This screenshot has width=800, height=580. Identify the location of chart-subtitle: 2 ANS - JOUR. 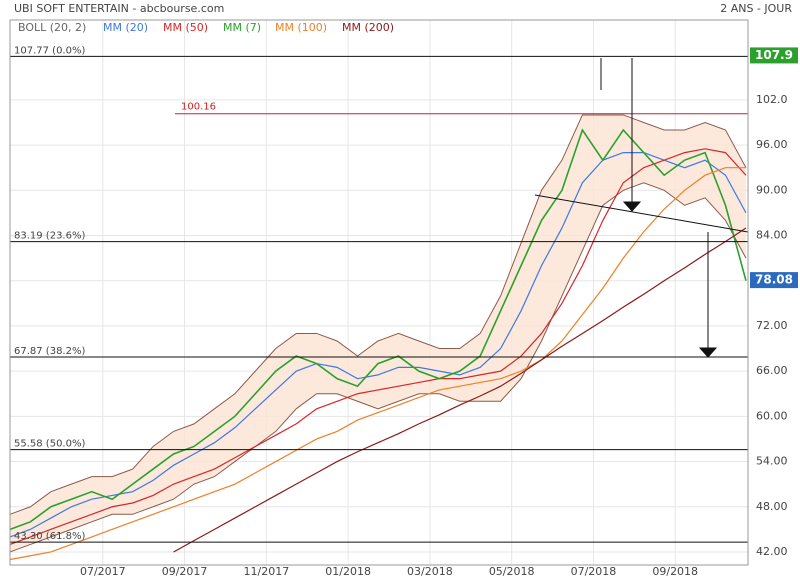
(756, 8).